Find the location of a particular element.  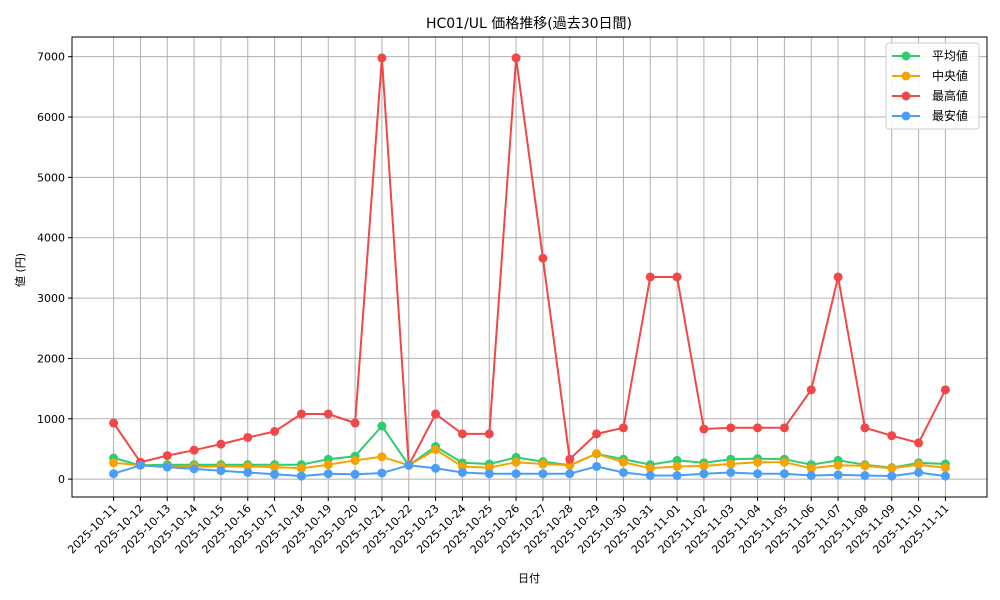

y-tick-label: 6000 is located at coordinates (51, 117).